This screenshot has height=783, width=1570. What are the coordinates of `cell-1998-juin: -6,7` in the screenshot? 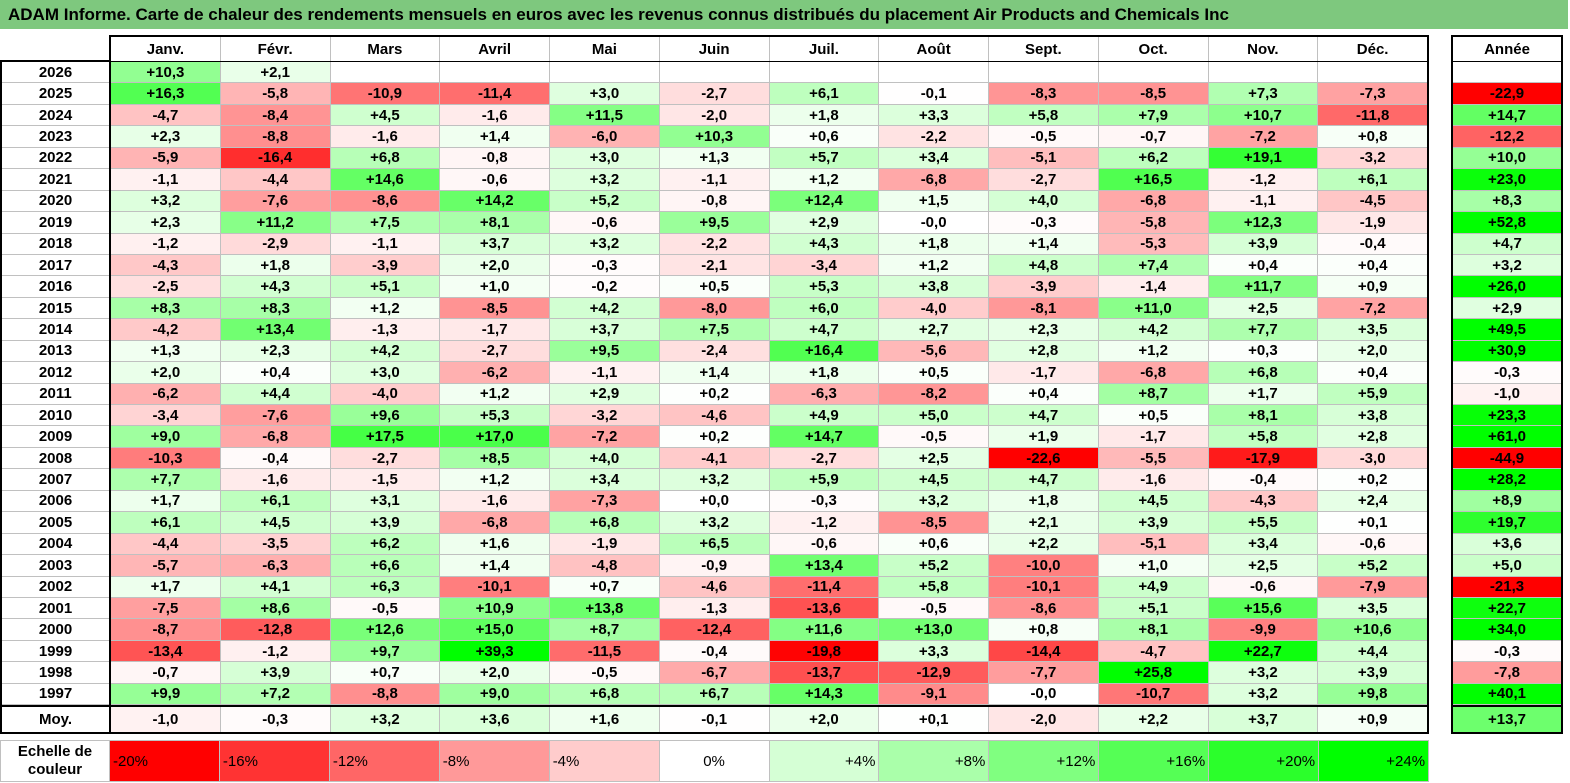 It's located at (714, 673).